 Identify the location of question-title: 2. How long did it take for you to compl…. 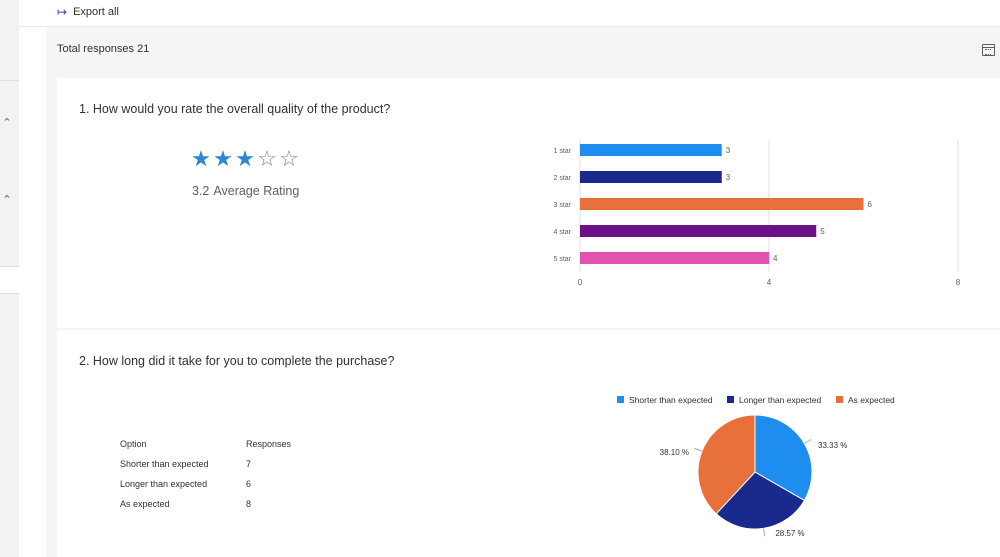
(237, 361).